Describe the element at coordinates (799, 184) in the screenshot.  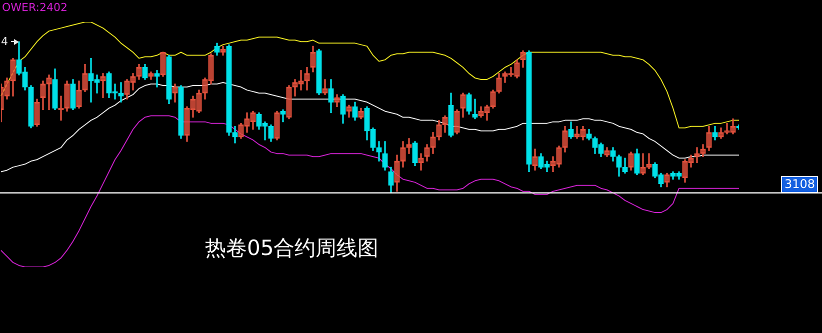
I see `text: 3108` at that location.